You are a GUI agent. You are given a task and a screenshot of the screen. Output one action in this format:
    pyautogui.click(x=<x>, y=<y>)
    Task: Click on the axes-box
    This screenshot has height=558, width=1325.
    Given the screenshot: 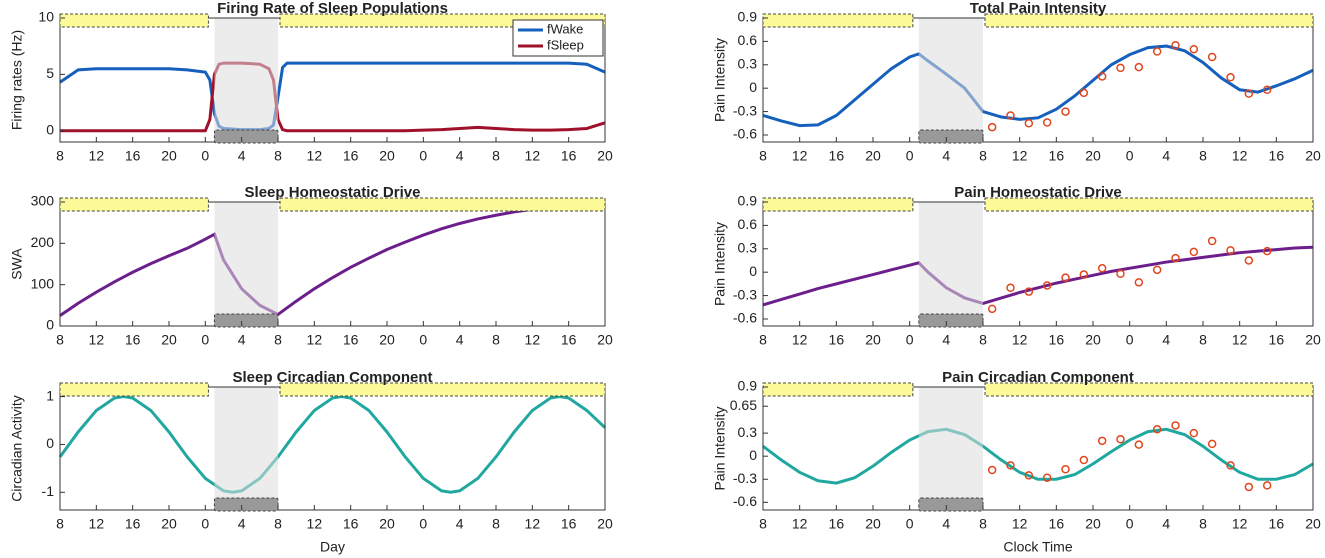 What is the action you would take?
    pyautogui.click(x=1038, y=264)
    